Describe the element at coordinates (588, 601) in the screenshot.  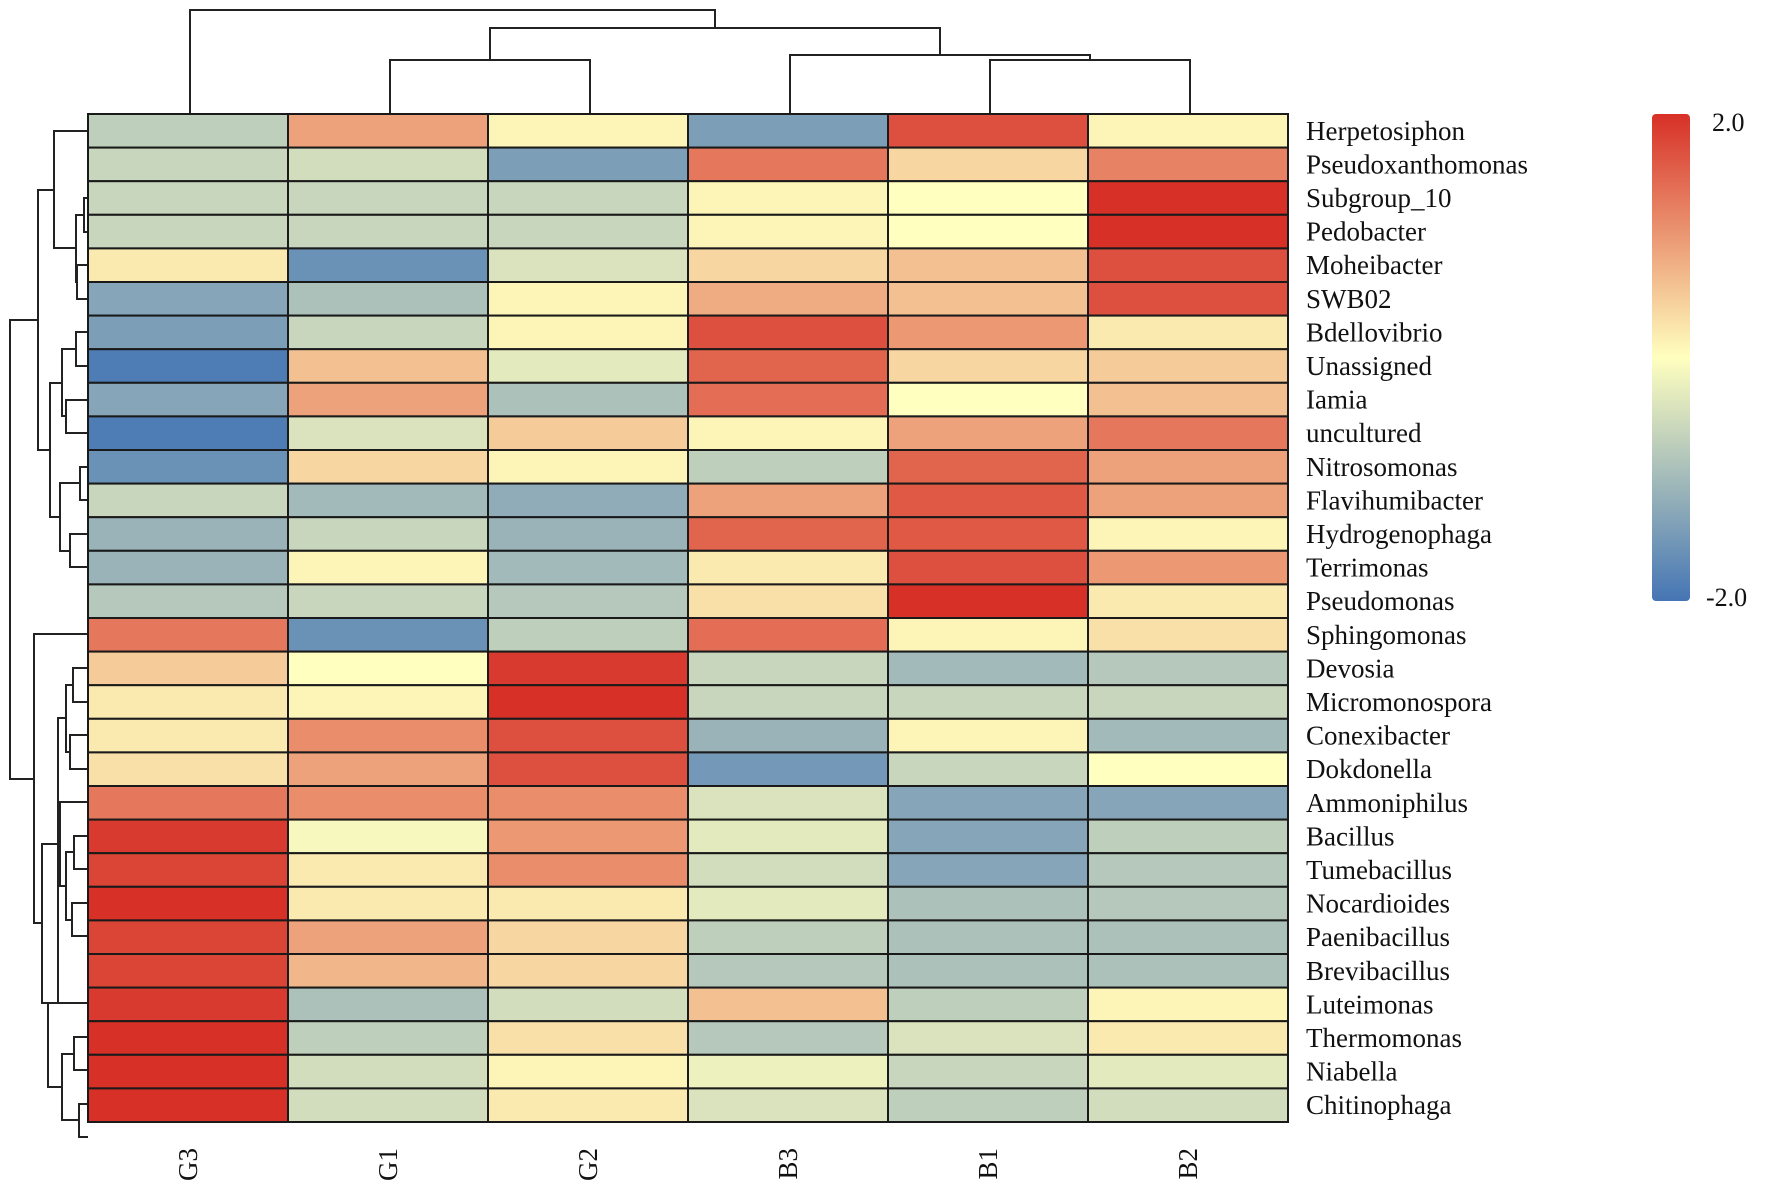
I see `heatmap-cell-Pseudomonas-G2` at that location.